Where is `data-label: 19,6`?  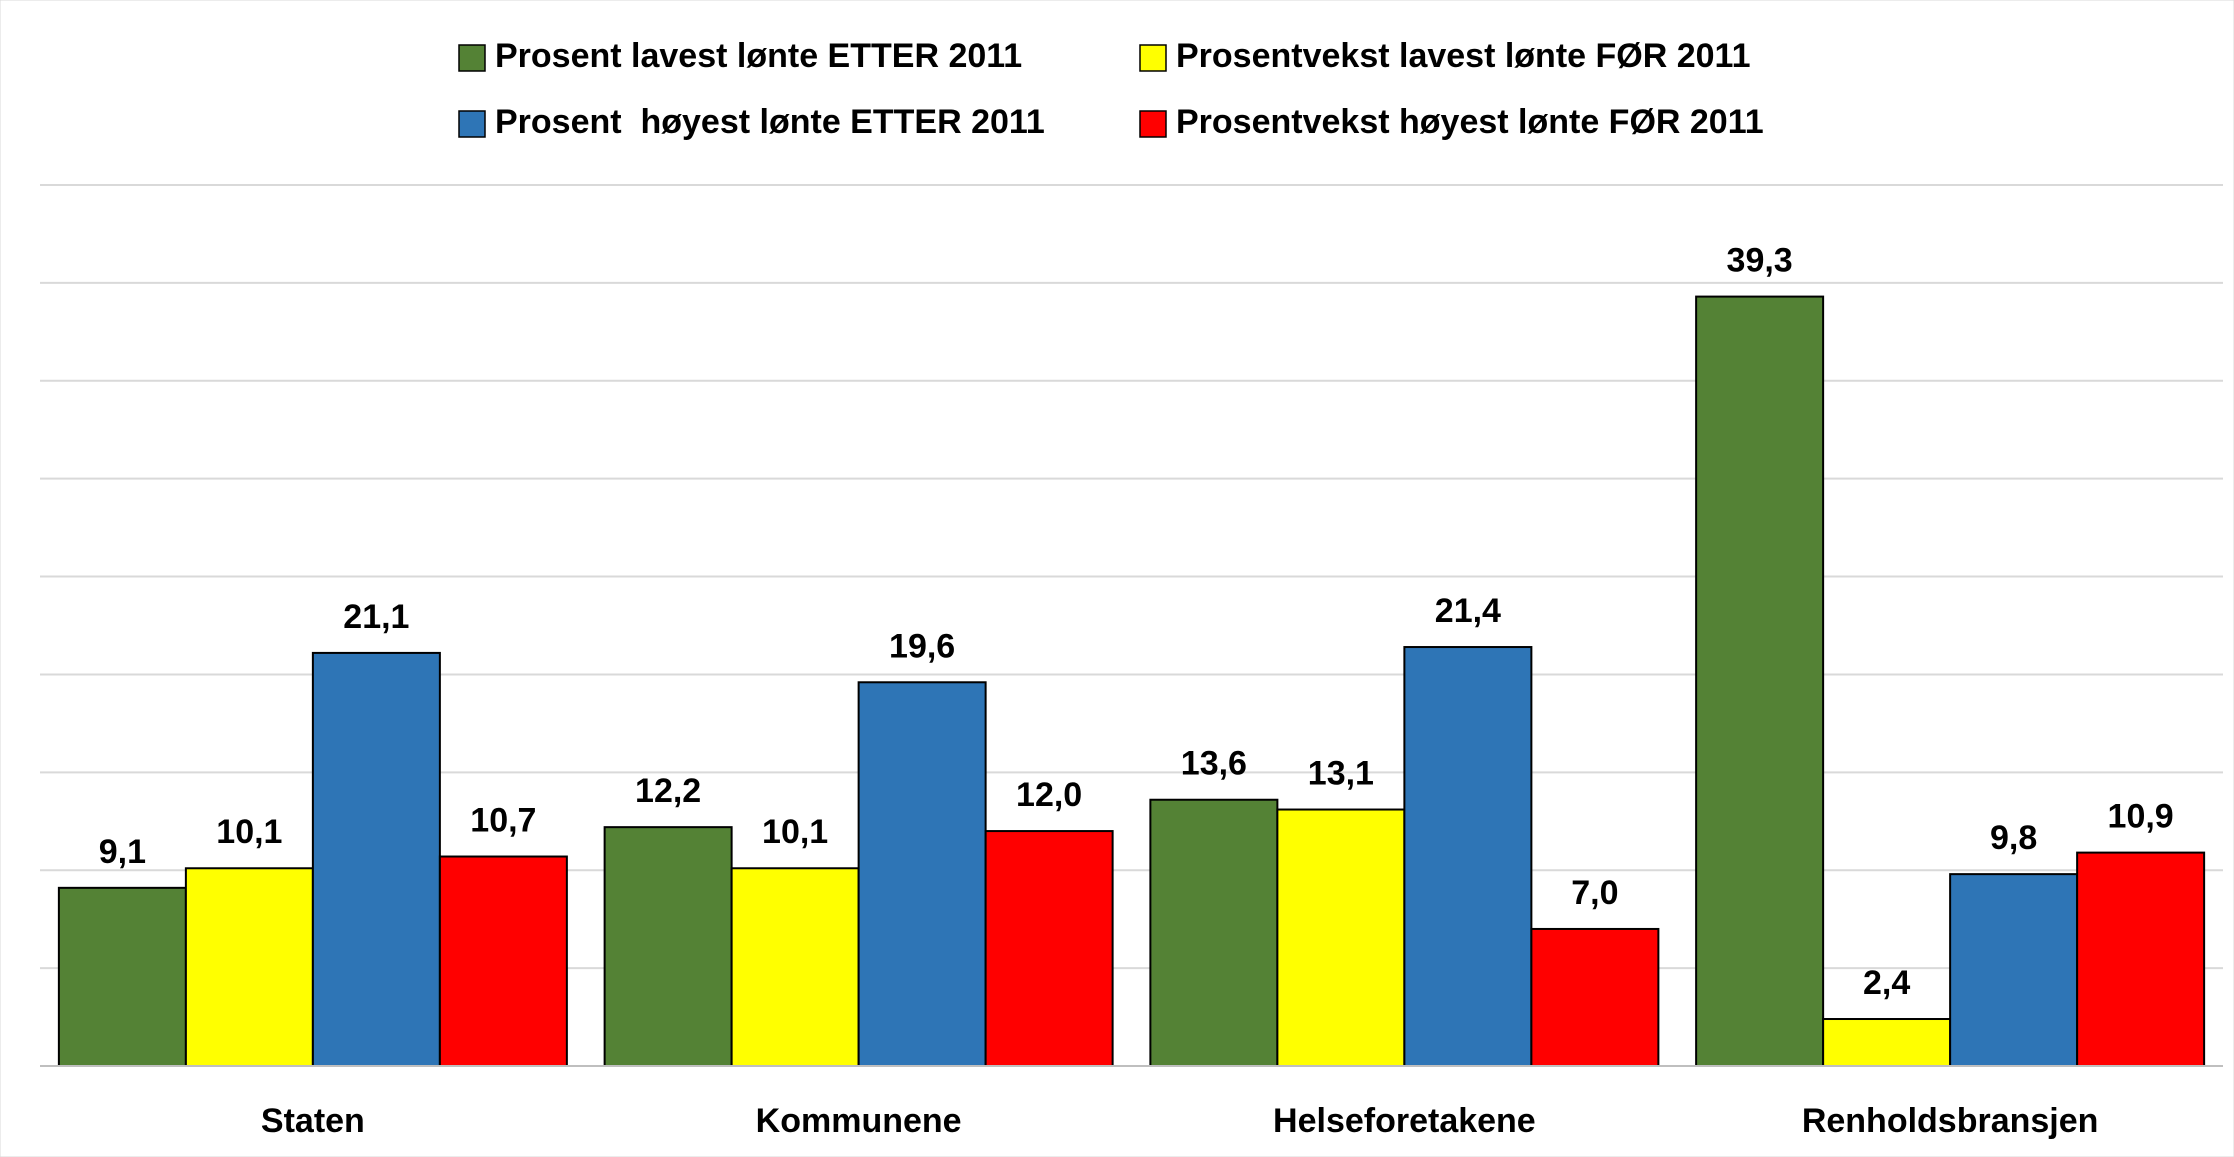
data-label: 19,6 is located at coordinates (922, 646).